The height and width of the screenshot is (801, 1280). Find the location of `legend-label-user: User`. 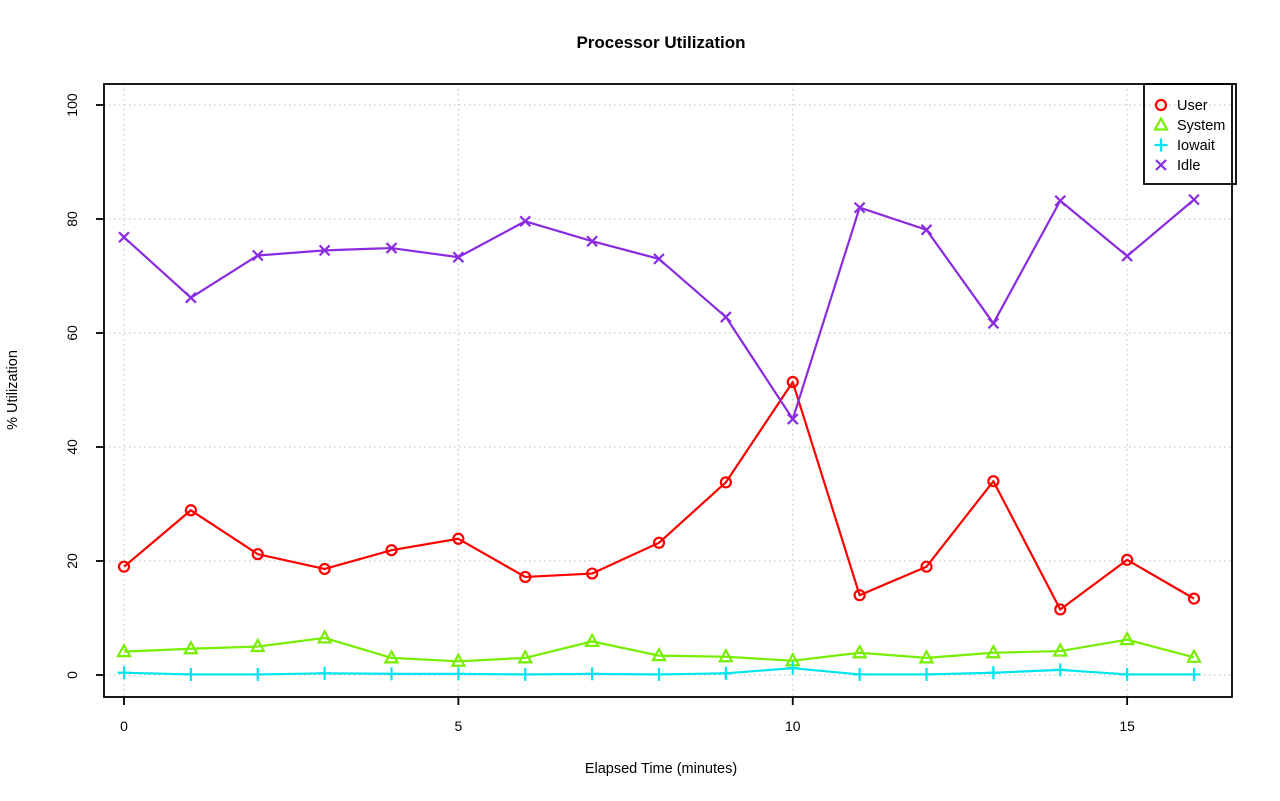

legend-label-user: User is located at coordinates (1192, 106).